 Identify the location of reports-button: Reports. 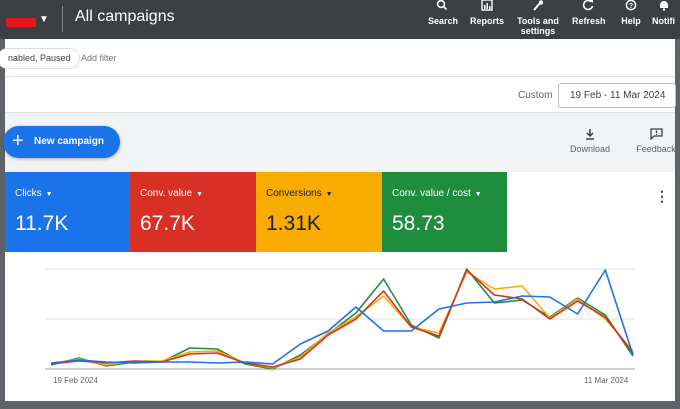
(487, 13).